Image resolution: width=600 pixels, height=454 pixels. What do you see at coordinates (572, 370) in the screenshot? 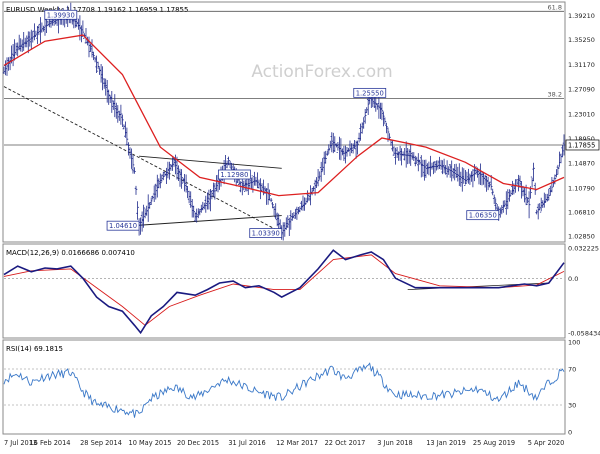
I see `rsi-axis-tick-label: 70` at bounding box center [572, 370].